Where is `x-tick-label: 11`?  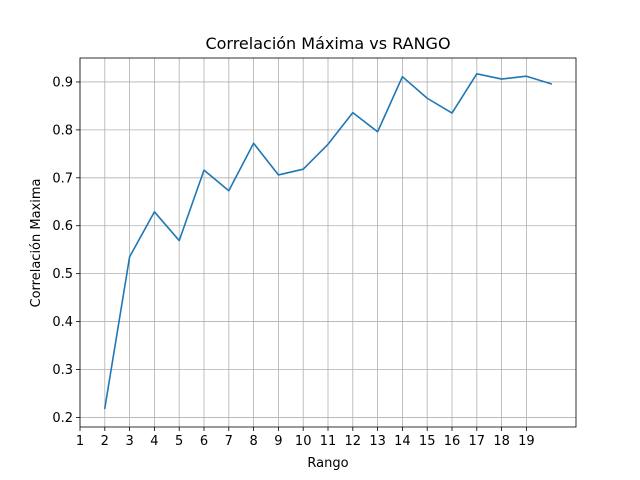
x-tick-label: 11 is located at coordinates (328, 441).